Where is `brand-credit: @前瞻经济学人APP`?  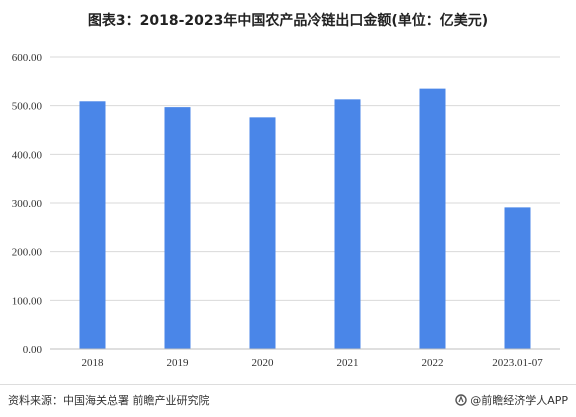 brand-credit: @前瞻经济学人APP is located at coordinates (511, 400).